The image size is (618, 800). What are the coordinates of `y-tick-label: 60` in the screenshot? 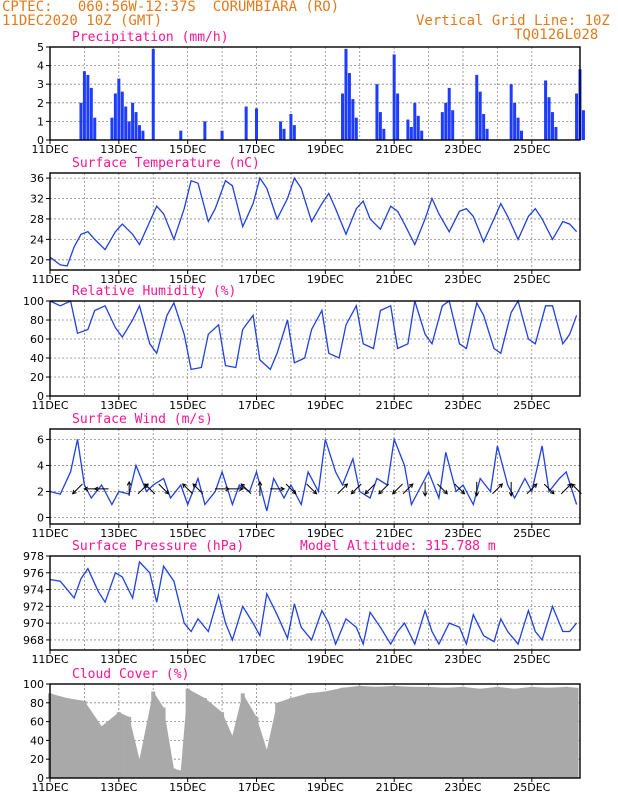 It's located at (37, 722).